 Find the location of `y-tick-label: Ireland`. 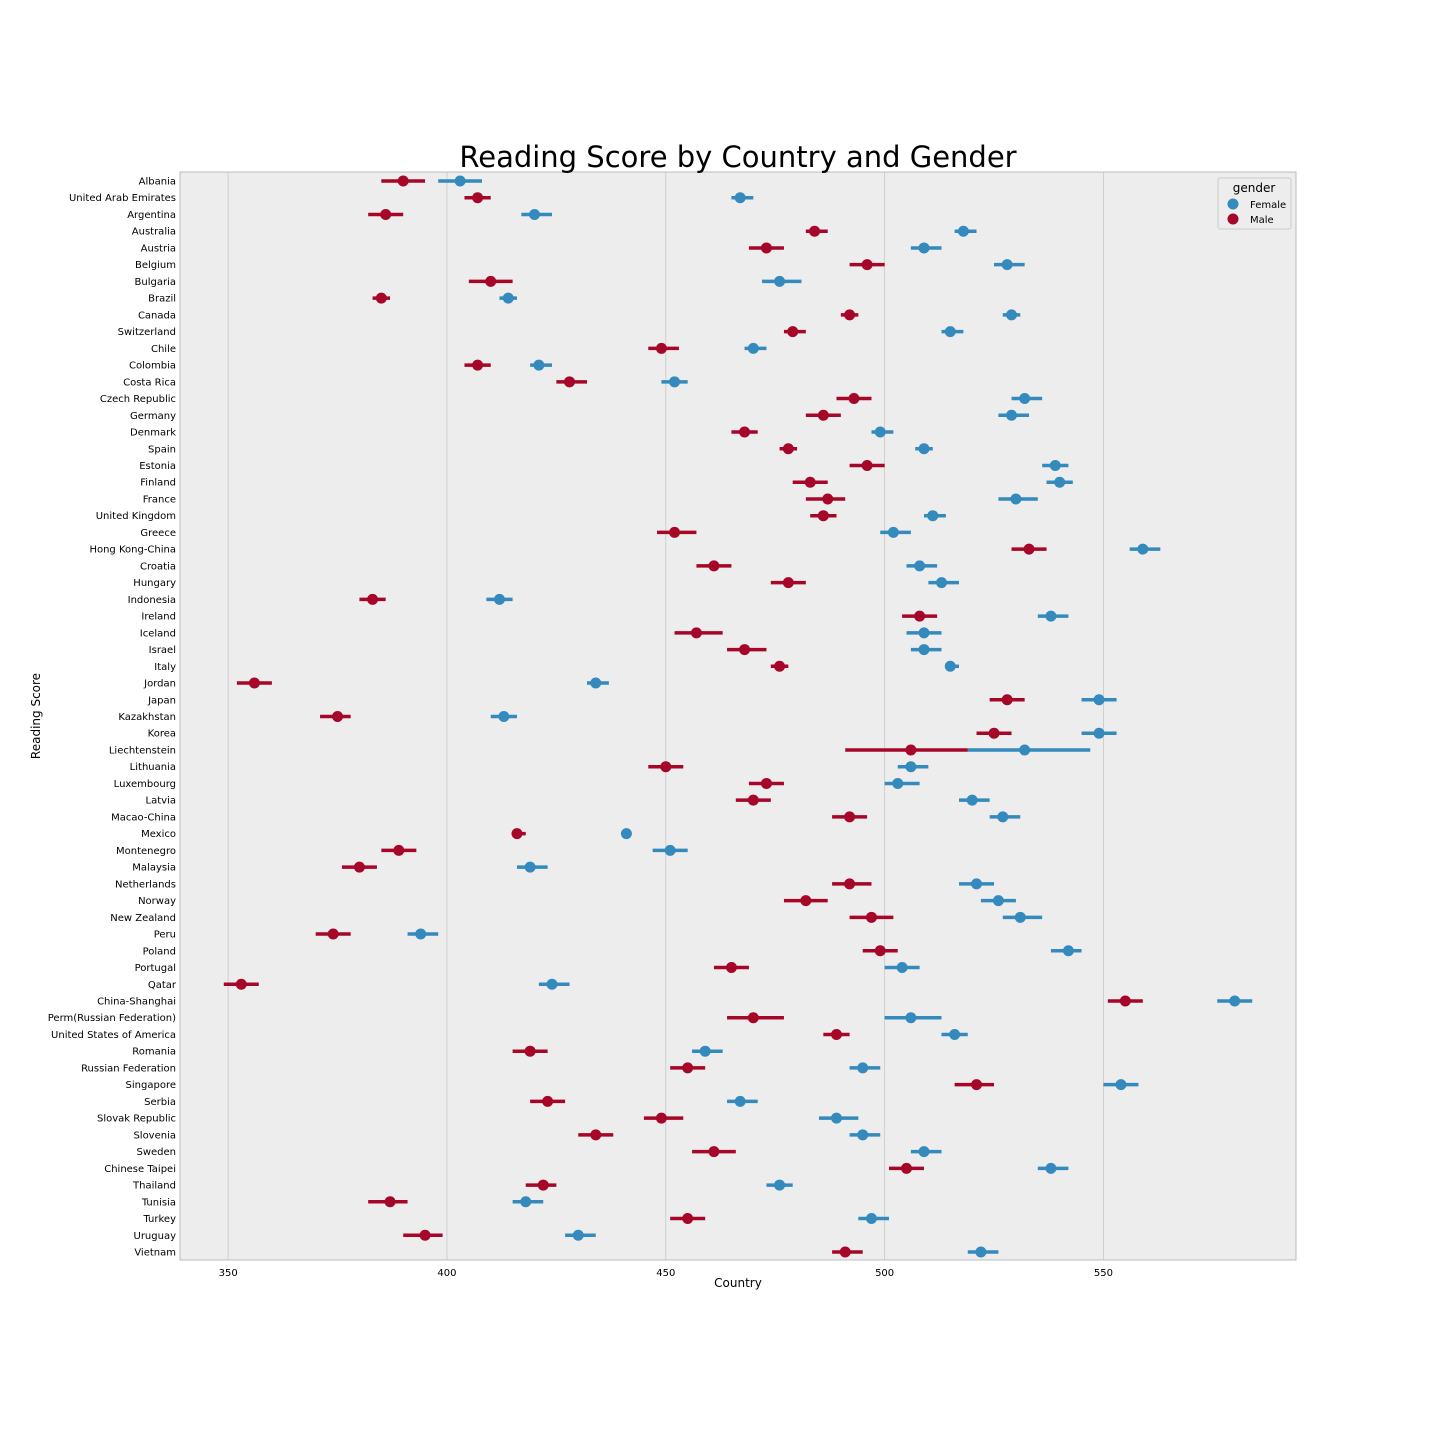

y-tick-label: Ireland is located at coordinates (158, 617).